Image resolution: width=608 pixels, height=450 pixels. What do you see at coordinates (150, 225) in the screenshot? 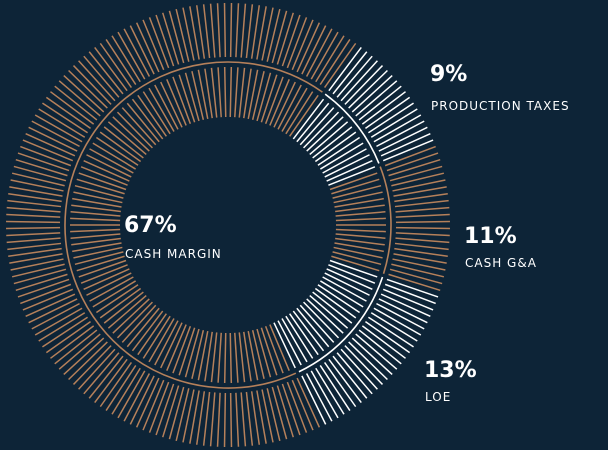
I see `cash-margin-percent: 67%` at bounding box center [150, 225].